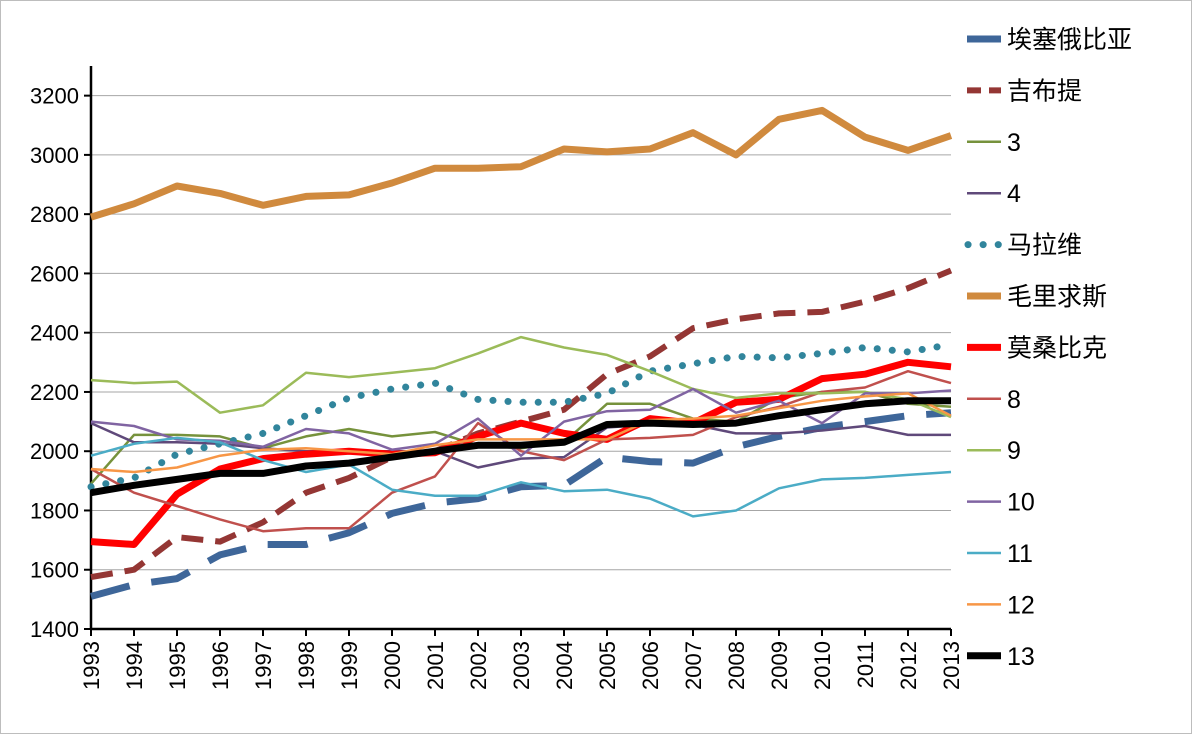 The height and width of the screenshot is (735, 1192). I want to click on legend-label: 13, so click(1021, 657).